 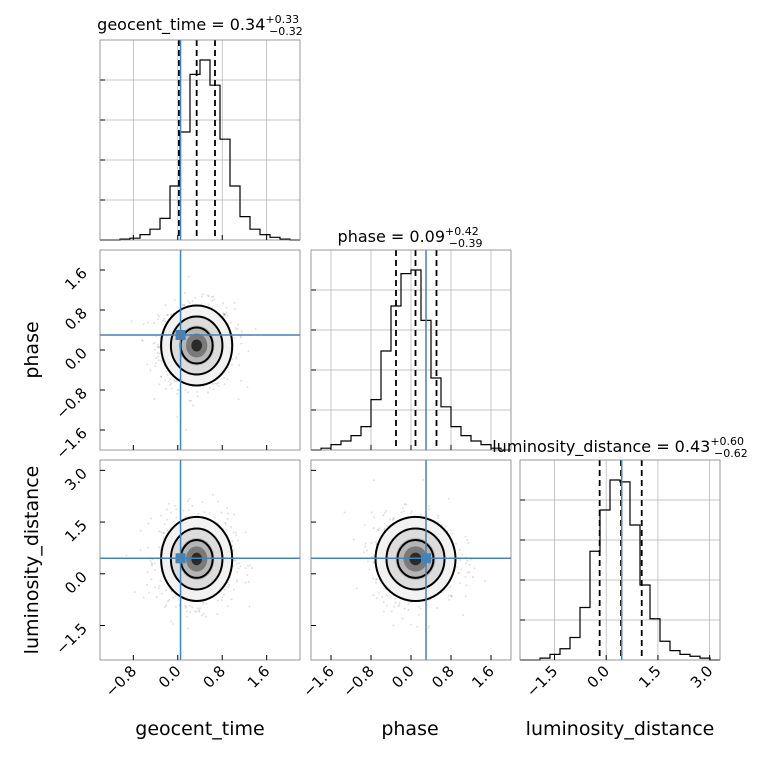 What do you see at coordinates (601, 447) in the screenshot?
I see `title-main: luminosity_distance = 0.43` at bounding box center [601, 447].